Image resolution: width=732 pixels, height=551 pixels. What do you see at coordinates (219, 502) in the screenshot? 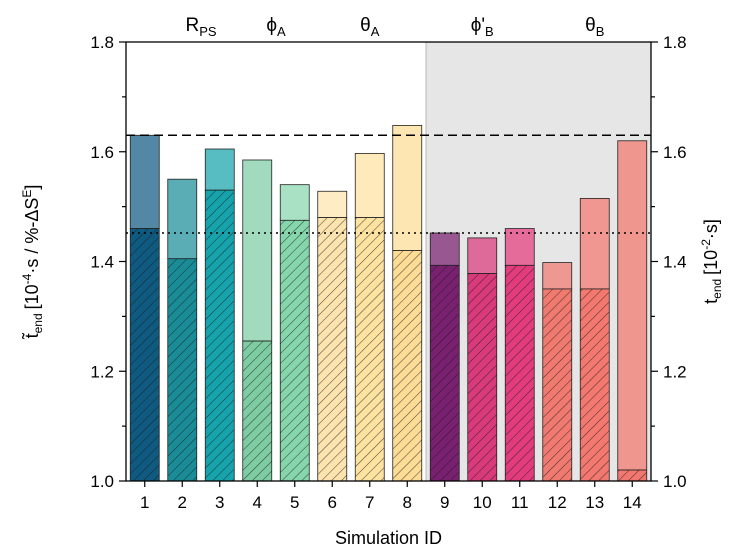
I see `x-tick-label: 3` at bounding box center [219, 502].